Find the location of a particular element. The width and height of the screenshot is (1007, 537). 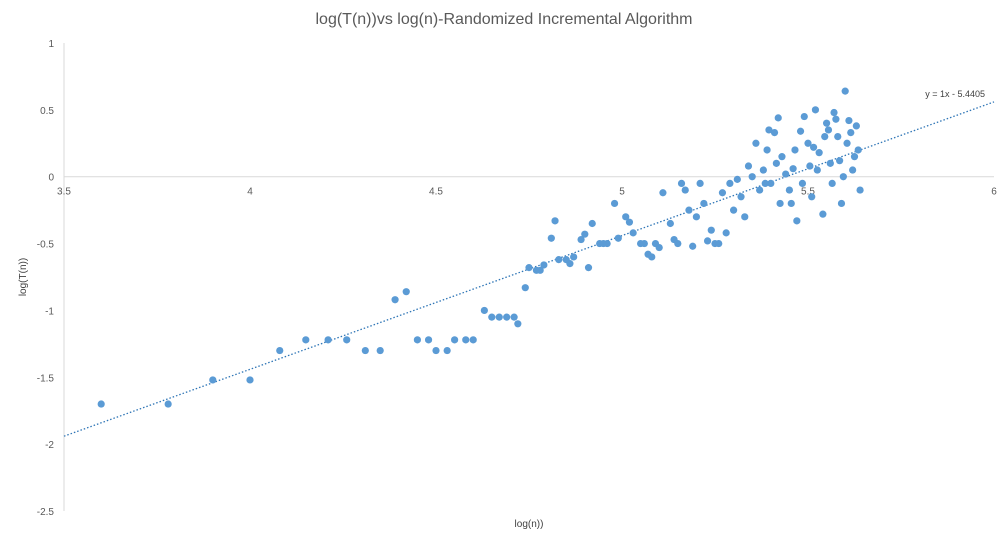

y-tick-label: -0.5 is located at coordinates (46, 245).